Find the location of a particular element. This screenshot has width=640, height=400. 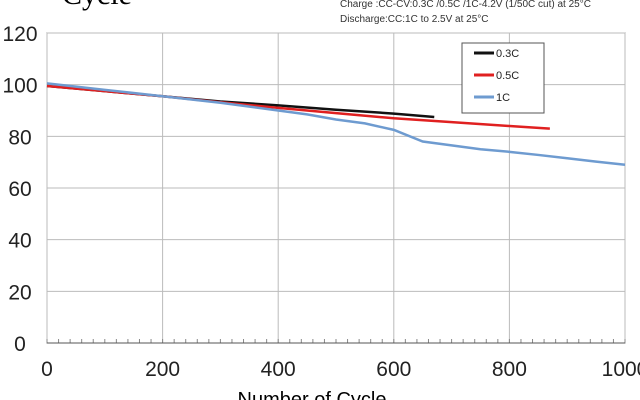

x-axis-label: Number of Cycle is located at coordinates (312, 394).